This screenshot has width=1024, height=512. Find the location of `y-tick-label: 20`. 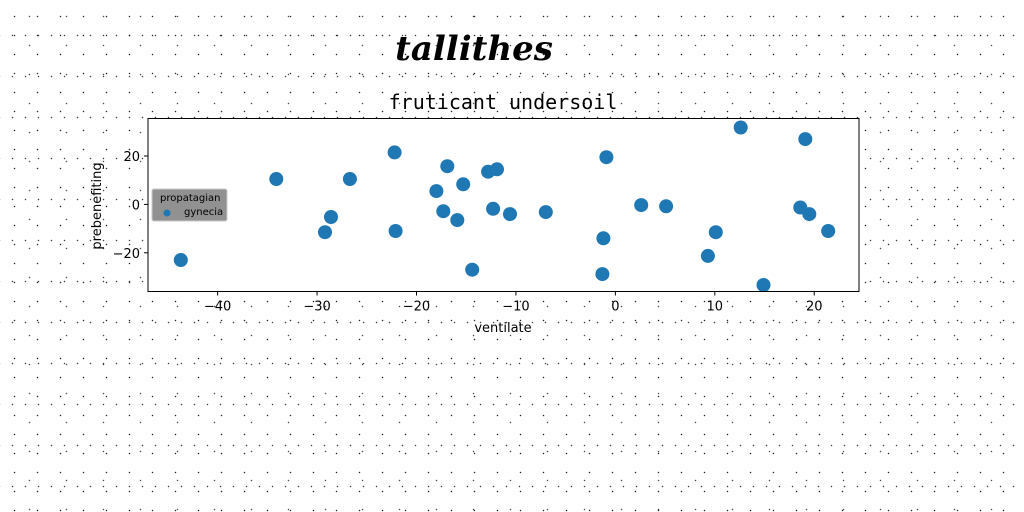

y-tick-label: 20 is located at coordinates (131, 157).